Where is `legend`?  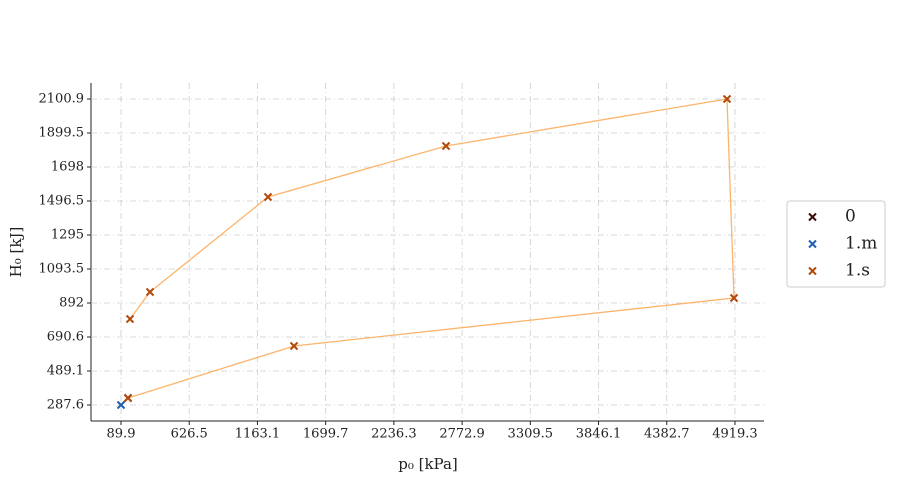
legend is located at coordinates (836, 244).